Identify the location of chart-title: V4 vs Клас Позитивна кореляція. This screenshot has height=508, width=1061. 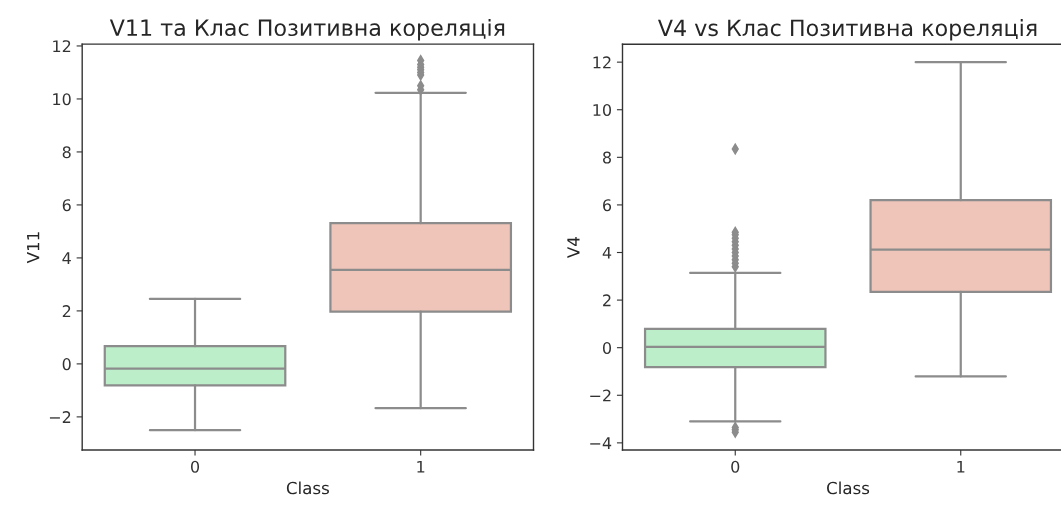
(847, 30).